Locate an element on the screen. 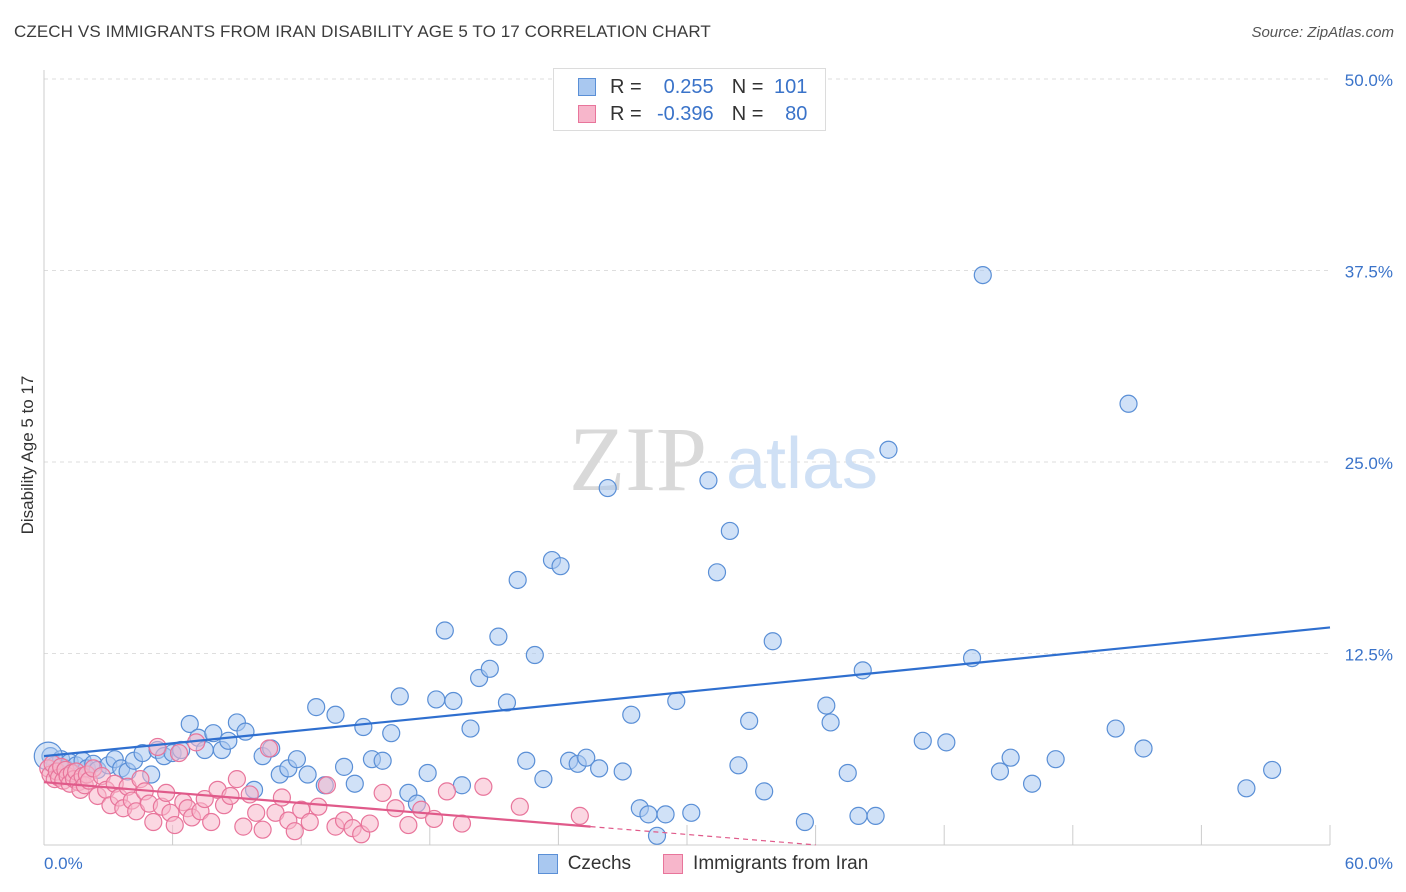  legend-r-value: 0.255 is located at coordinates (688, 86).